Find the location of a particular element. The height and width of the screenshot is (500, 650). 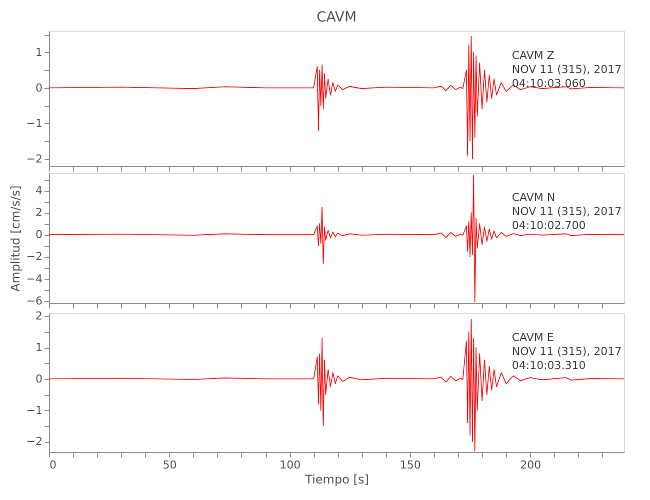

y-tick-label: 4 is located at coordinates (39, 191).